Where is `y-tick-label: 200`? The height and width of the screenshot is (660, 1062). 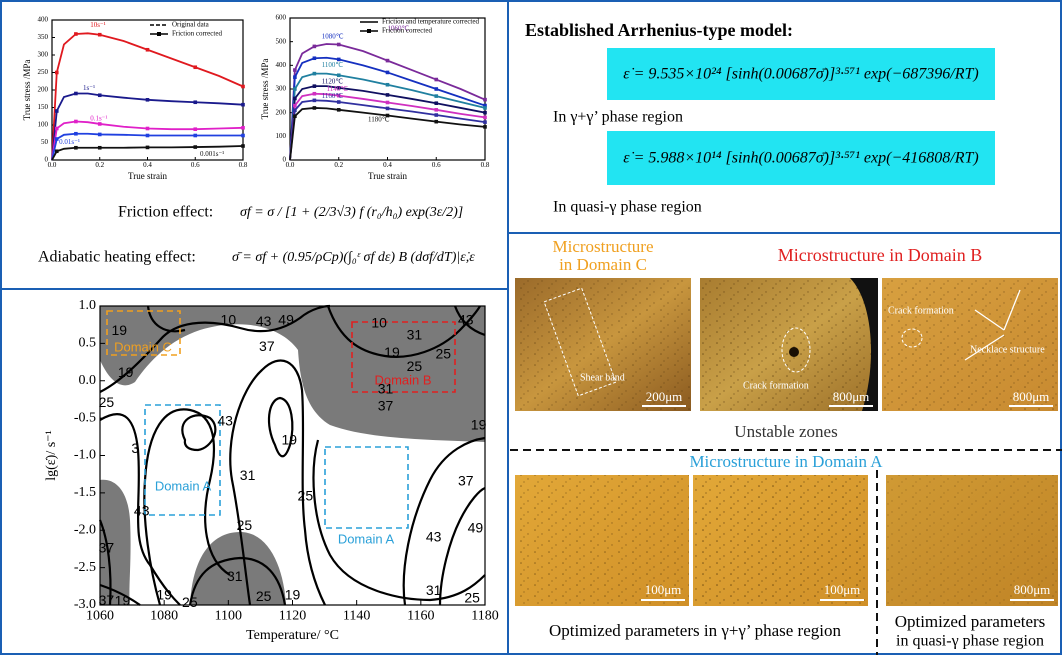
y-tick-label: 200 is located at coordinates (281, 112).